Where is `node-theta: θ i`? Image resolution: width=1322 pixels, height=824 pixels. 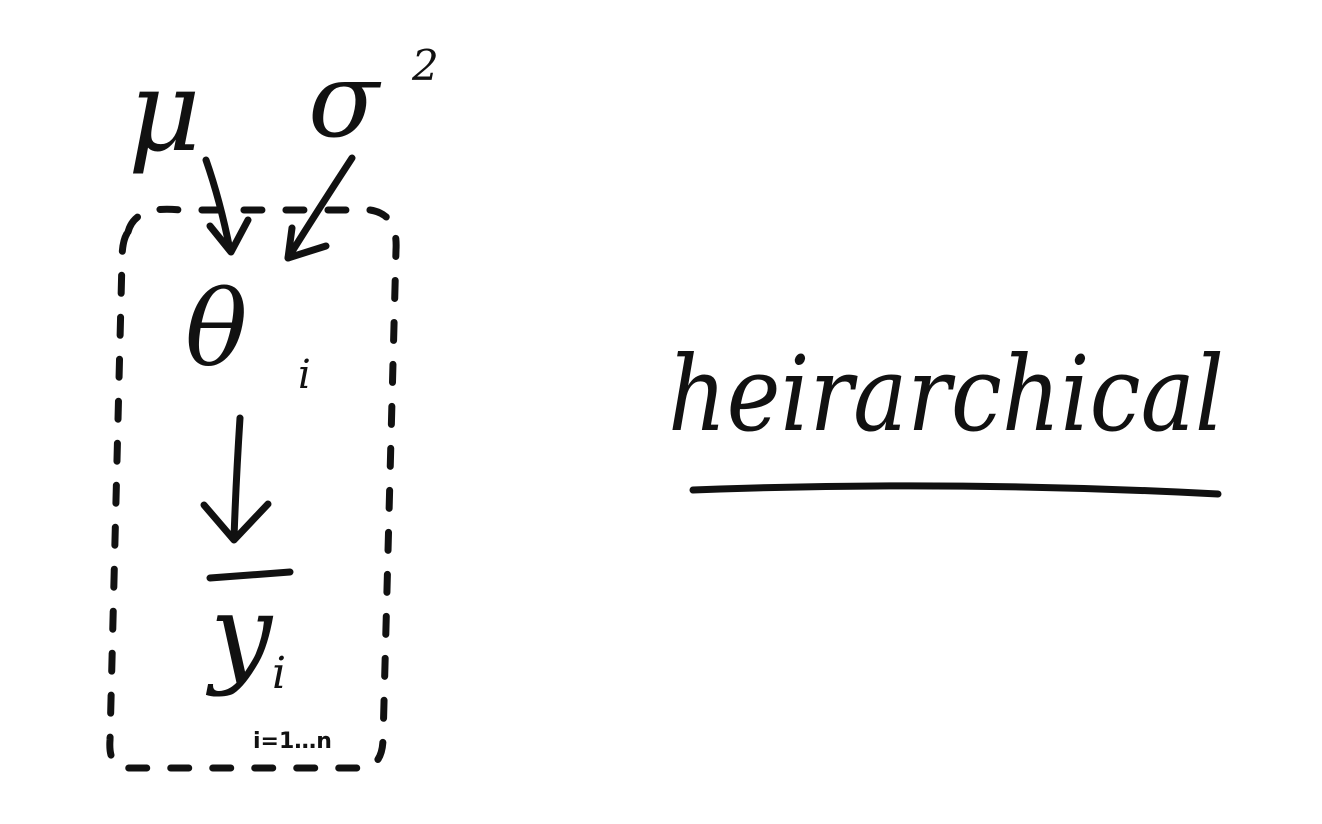
node-theta: θ i is located at coordinates (248, 333).